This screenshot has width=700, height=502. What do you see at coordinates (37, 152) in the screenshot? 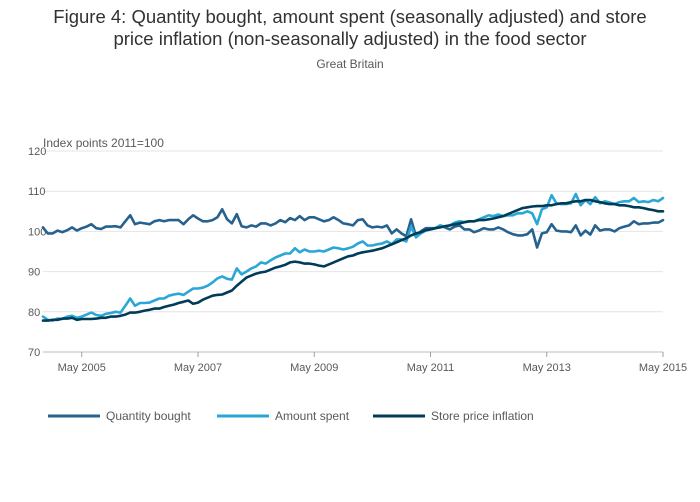
I see `y-tick-label: 120` at bounding box center [37, 152].